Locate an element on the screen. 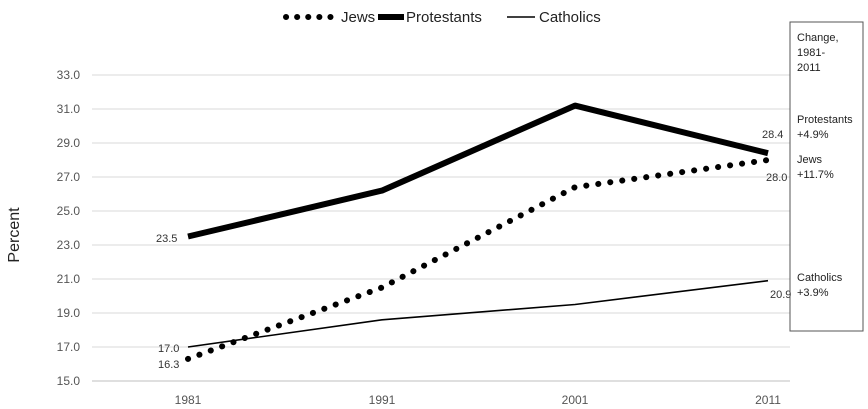  data-label-catholics-2011: 20.9 is located at coordinates (780, 295).